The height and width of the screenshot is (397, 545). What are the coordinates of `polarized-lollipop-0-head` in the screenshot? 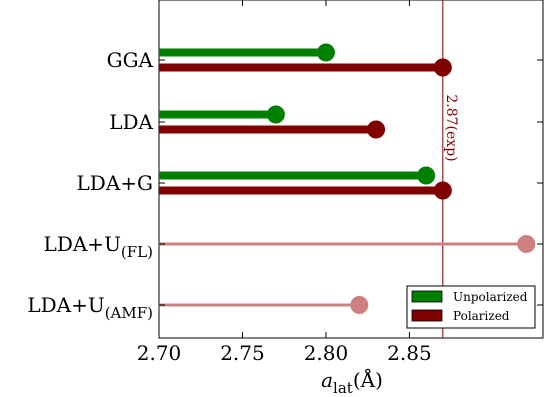 It's located at (442, 67).